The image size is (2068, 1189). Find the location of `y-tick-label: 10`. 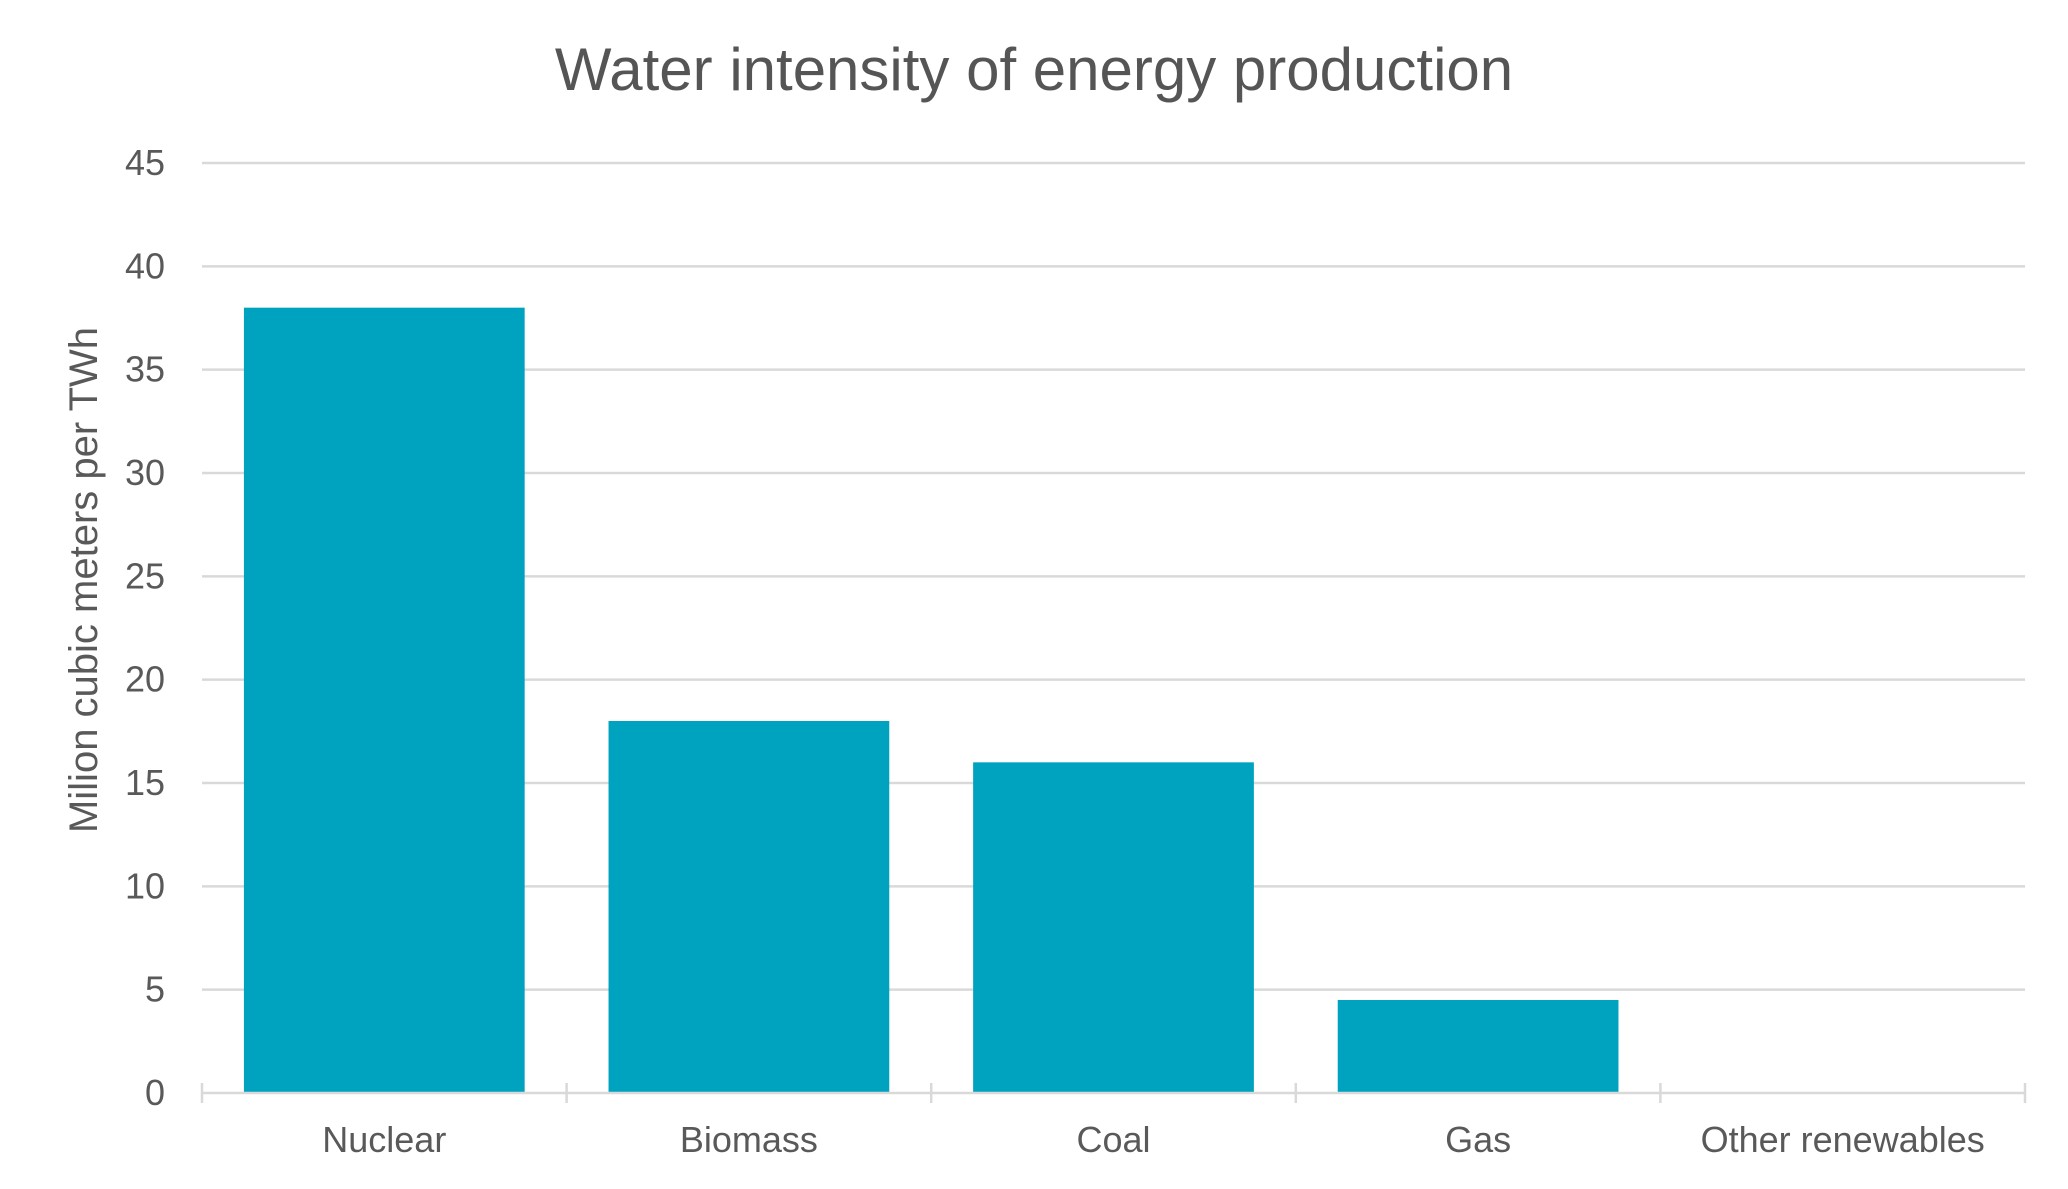

y-tick-label: 10 is located at coordinates (145, 885).